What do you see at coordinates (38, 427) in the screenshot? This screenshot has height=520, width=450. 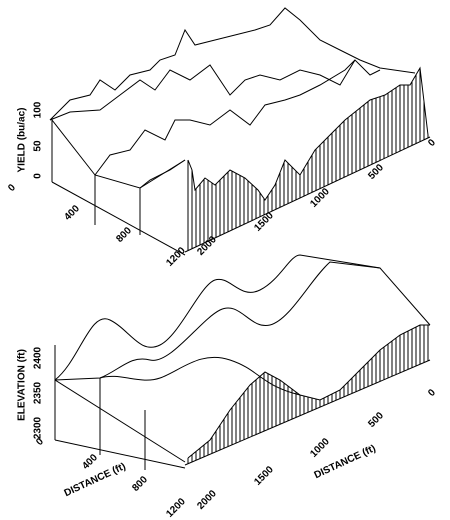 I see `tick-label: 2300` at bounding box center [38, 427].